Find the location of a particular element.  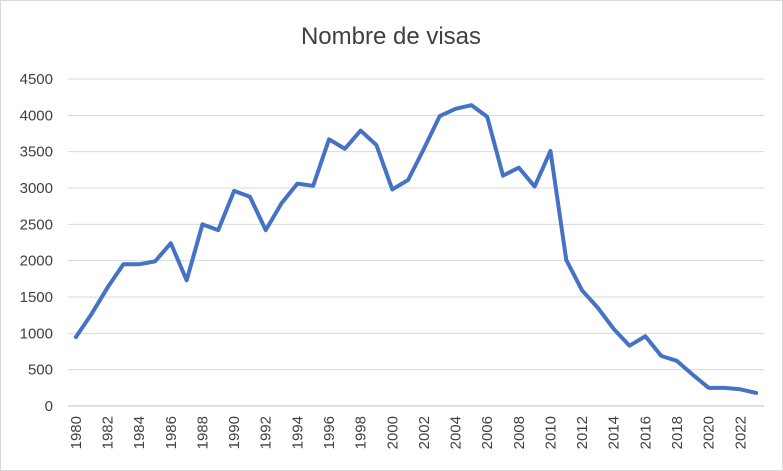

y-tick-label: 4500 is located at coordinates (36, 79).